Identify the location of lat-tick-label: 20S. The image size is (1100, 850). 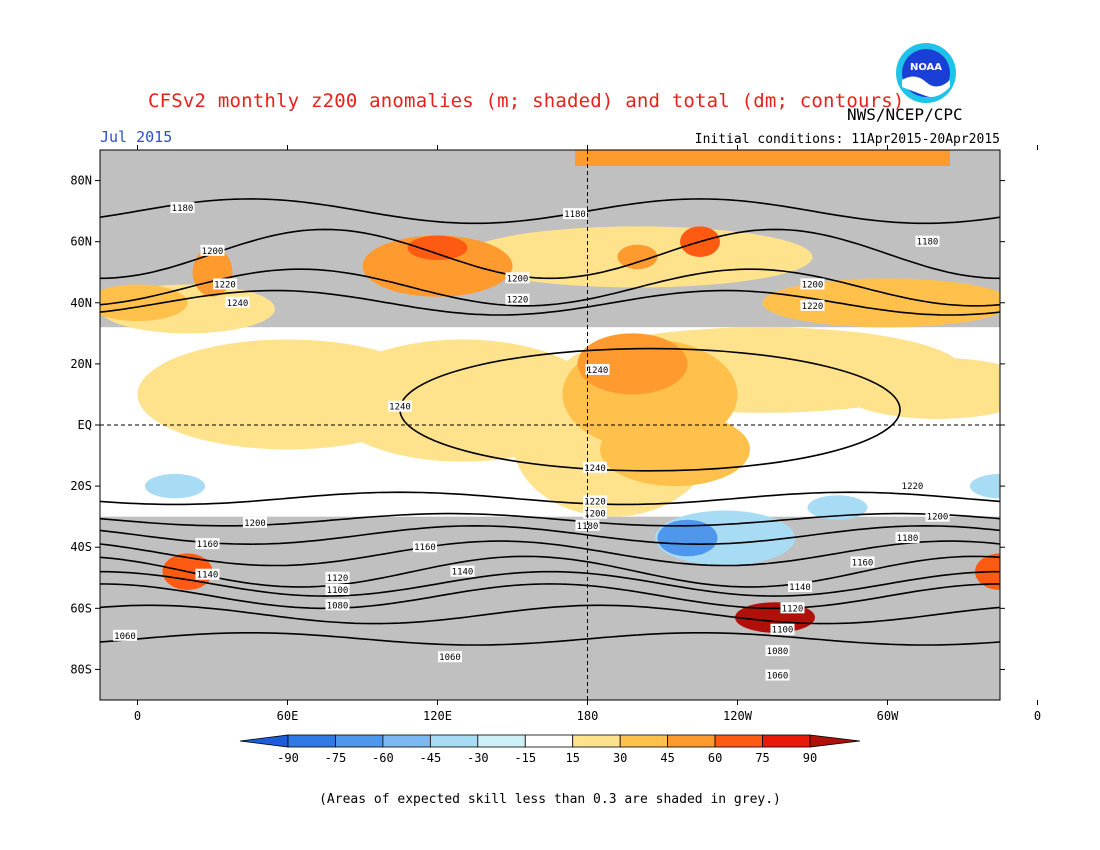
(81, 486).